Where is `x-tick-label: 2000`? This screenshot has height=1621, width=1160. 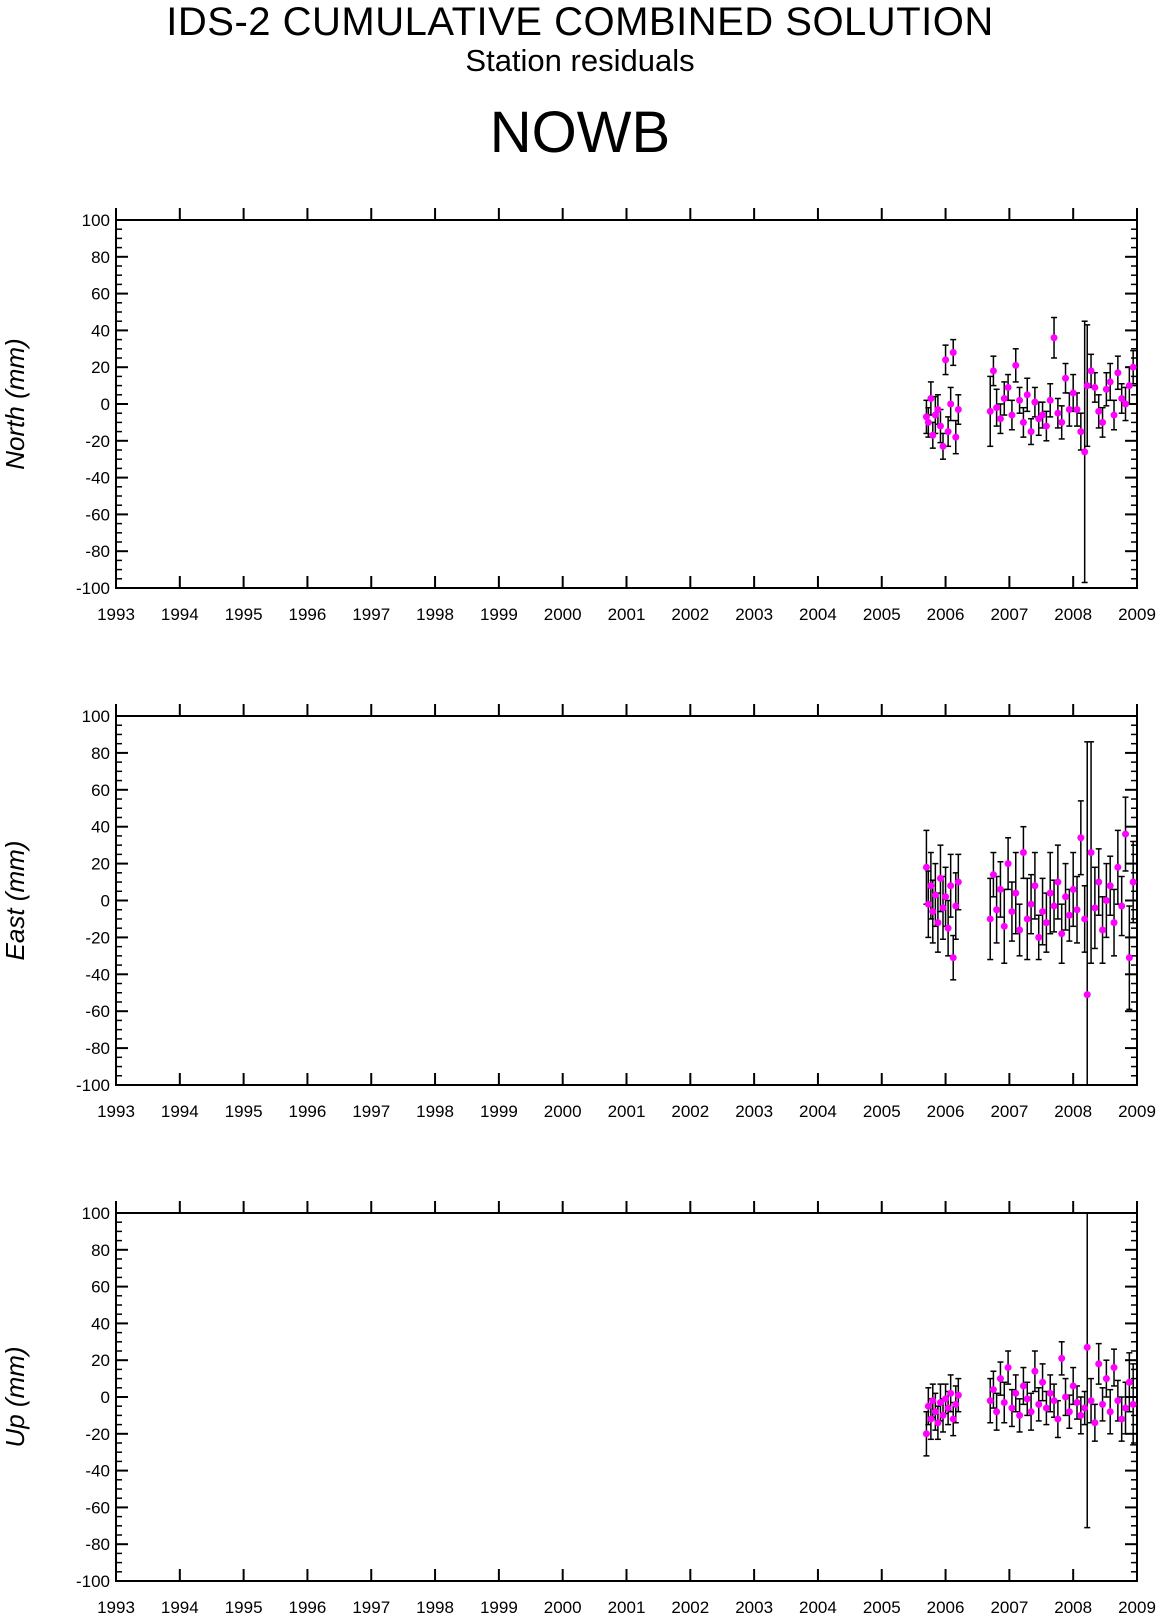
x-tick-label: 2000 is located at coordinates (563, 1111).